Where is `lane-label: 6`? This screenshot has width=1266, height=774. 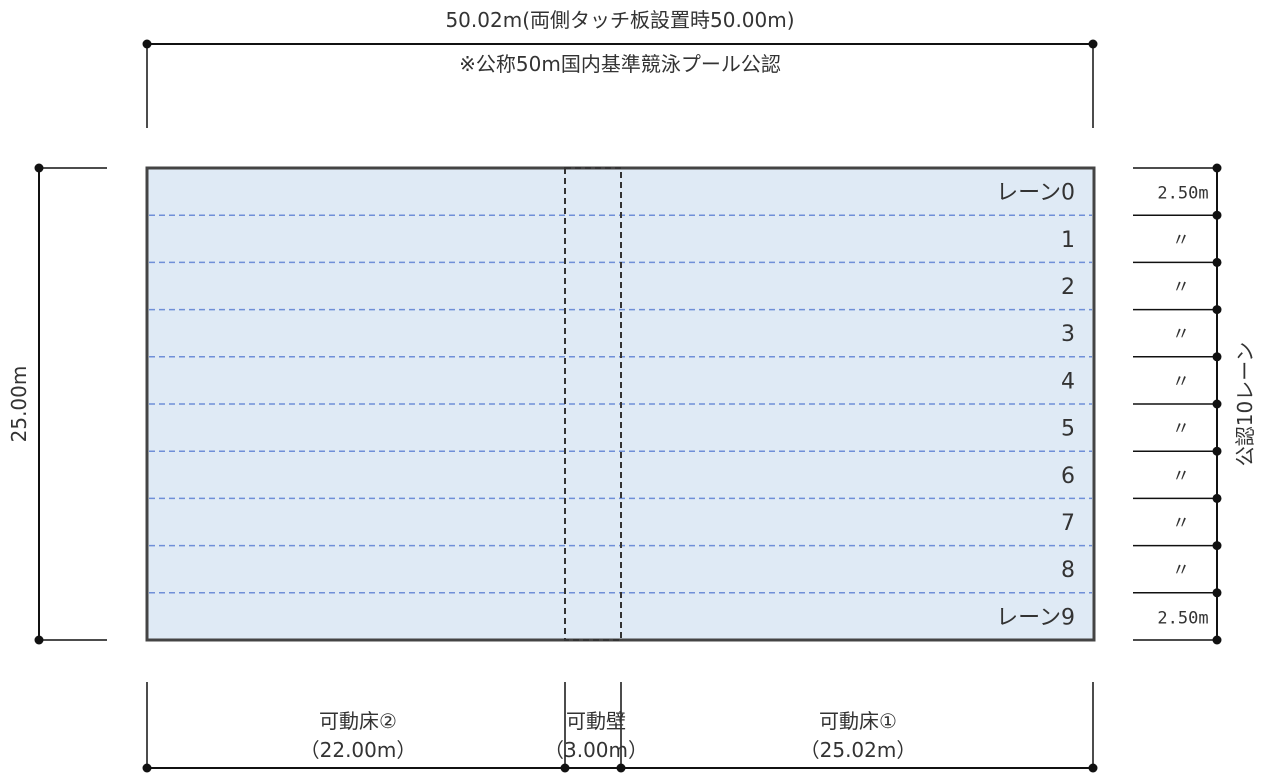 lane-label: 6 is located at coordinates (1068, 476).